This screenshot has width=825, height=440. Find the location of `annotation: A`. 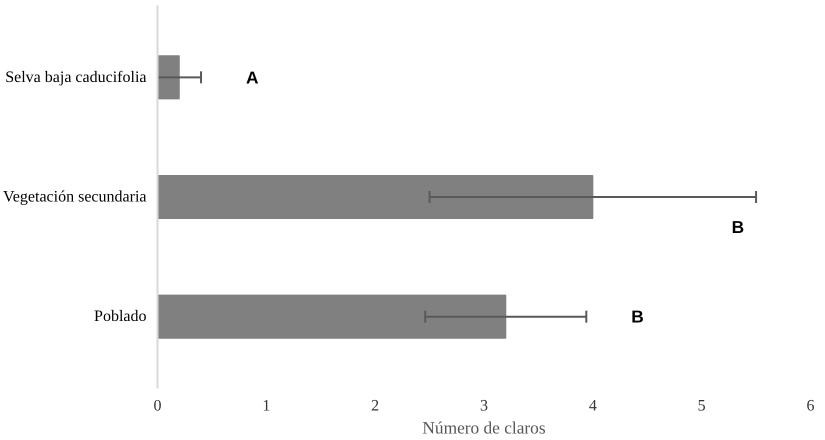

annotation: A is located at coordinates (253, 77).